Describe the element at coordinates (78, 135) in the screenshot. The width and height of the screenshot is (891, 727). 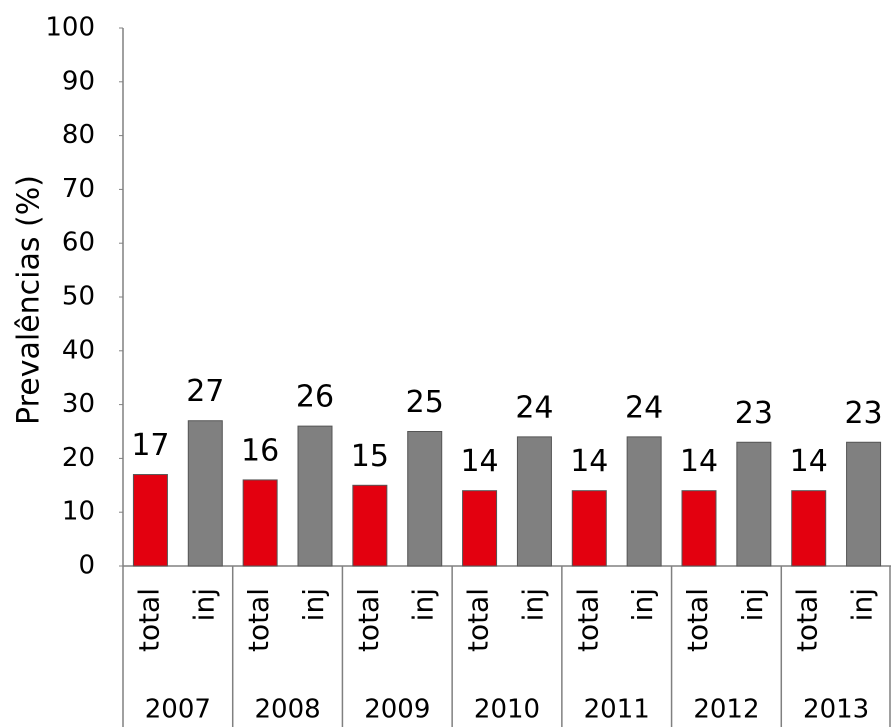
I see `y-tick-label: 80` at that location.